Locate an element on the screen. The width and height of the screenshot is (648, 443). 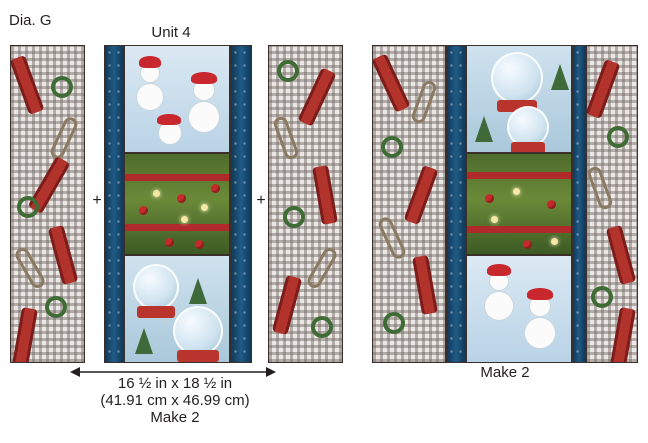
snow-globe-block is located at coordinates (177, 309).